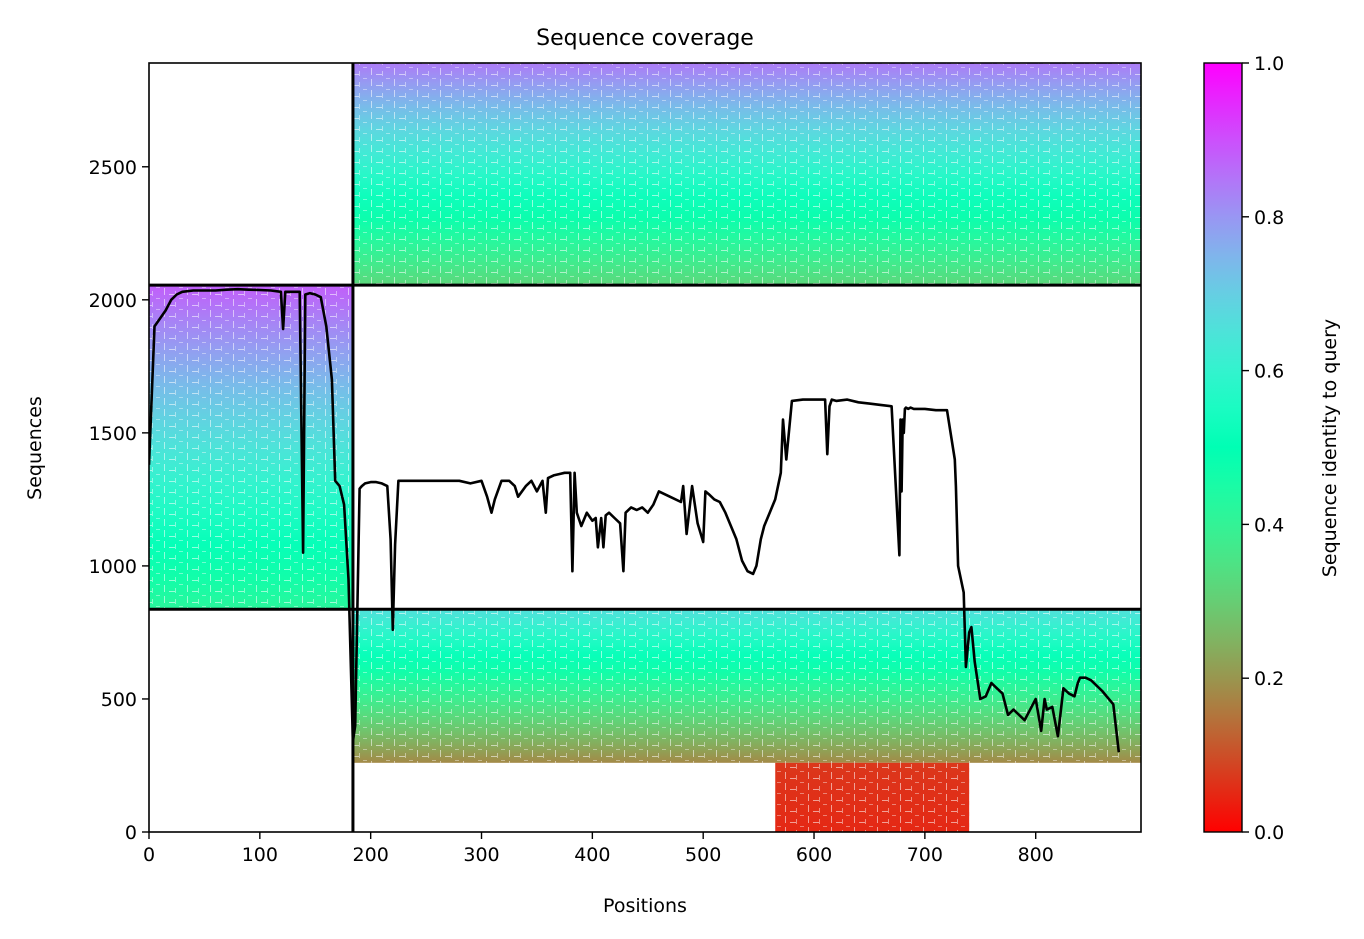  I want to click on x-tick-label: 800, so click(1036, 855).